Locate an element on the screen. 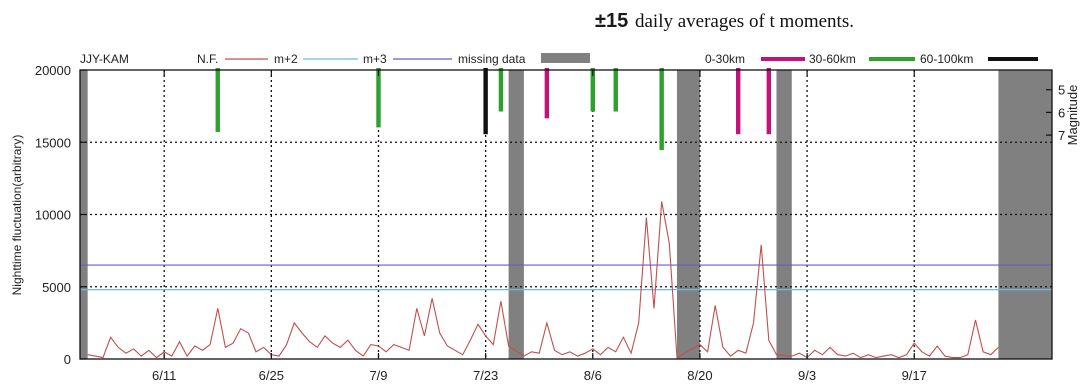 This screenshot has height=388, width=1092. magnitude-tick-label: 7 is located at coordinates (1061, 135).